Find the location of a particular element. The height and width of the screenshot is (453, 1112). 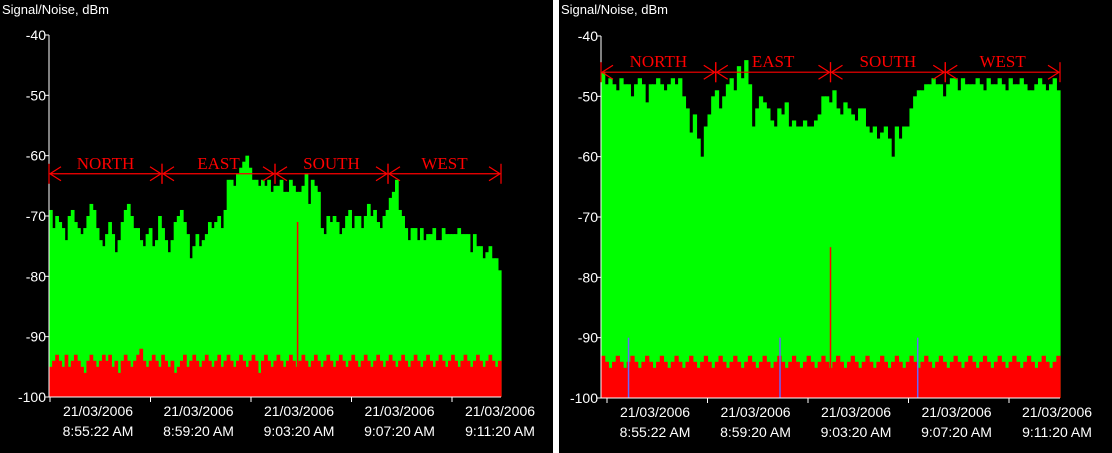

annotation-label: WEST is located at coordinates (1002, 61).